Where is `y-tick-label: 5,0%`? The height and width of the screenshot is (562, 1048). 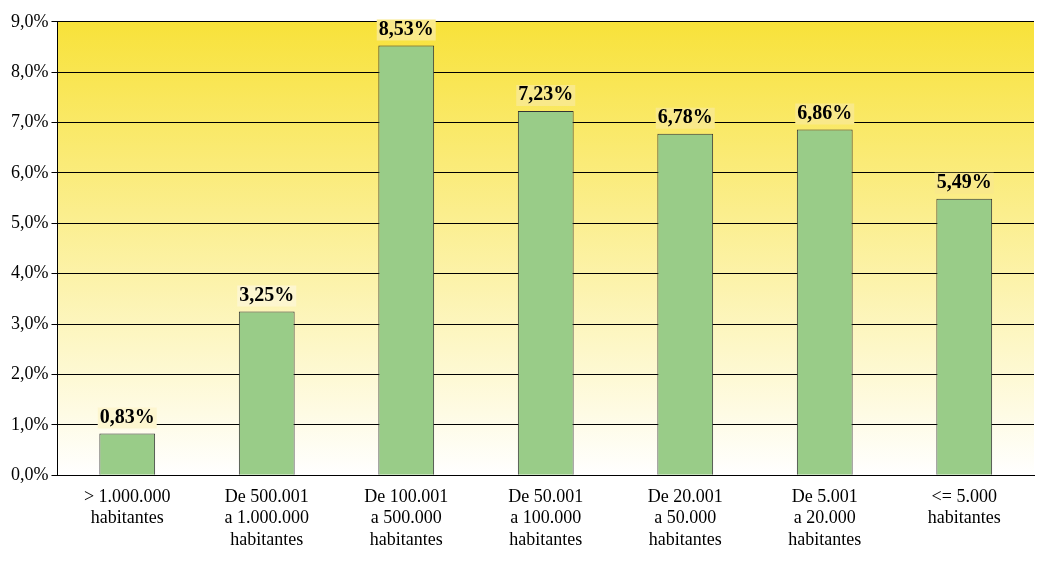
y-tick-label: 5,0% is located at coordinates (29, 222).